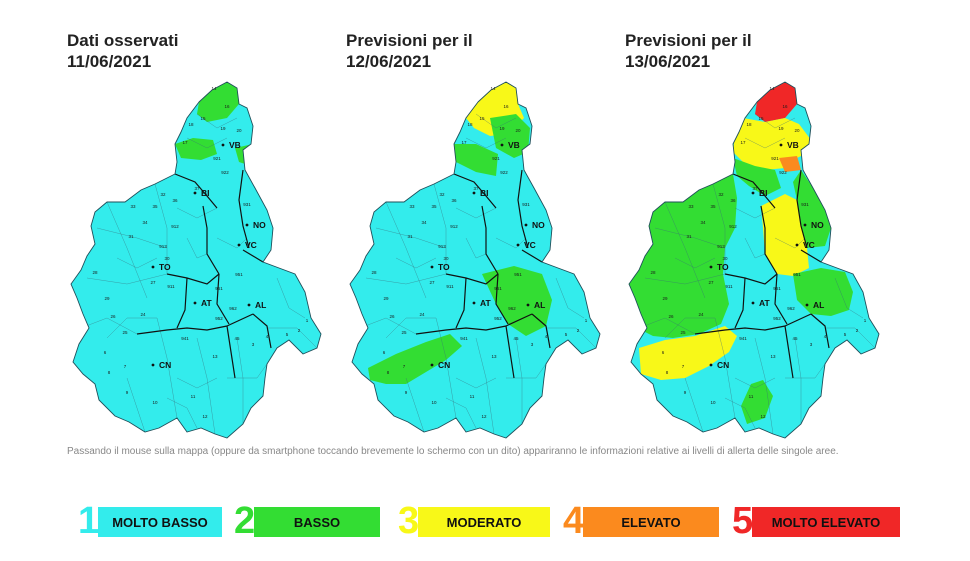 This screenshot has width=970, height=561. I want to click on zone-label: 8, so click(388, 372).